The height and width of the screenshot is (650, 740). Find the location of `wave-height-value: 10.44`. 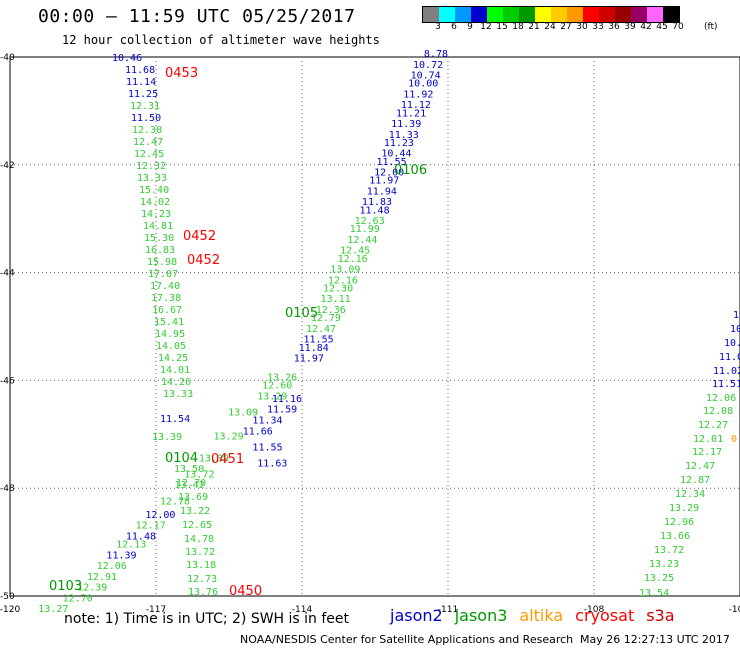

wave-height-value: 10.44 is located at coordinates (396, 154).